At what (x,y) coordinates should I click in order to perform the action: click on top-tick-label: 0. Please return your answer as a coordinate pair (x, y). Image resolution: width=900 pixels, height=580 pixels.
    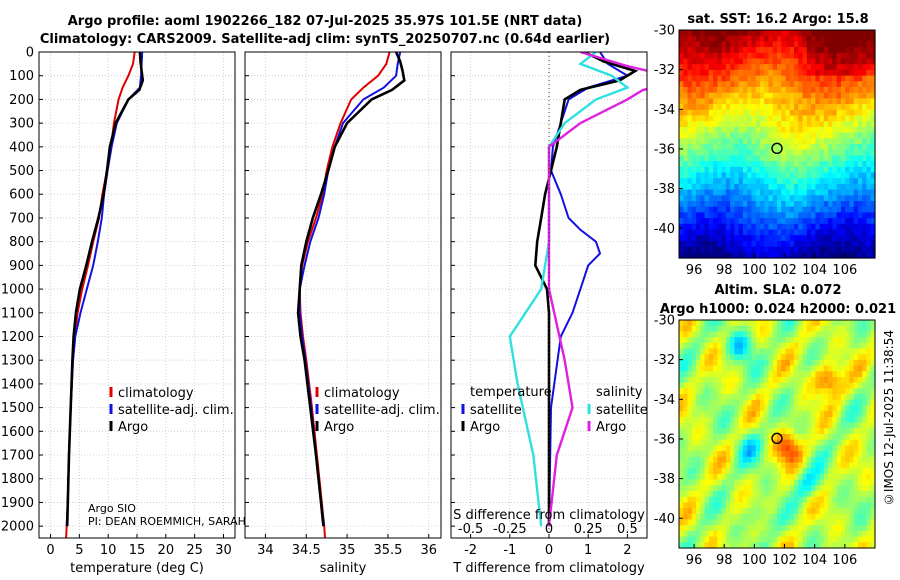
    Looking at the image, I should click on (549, 529).